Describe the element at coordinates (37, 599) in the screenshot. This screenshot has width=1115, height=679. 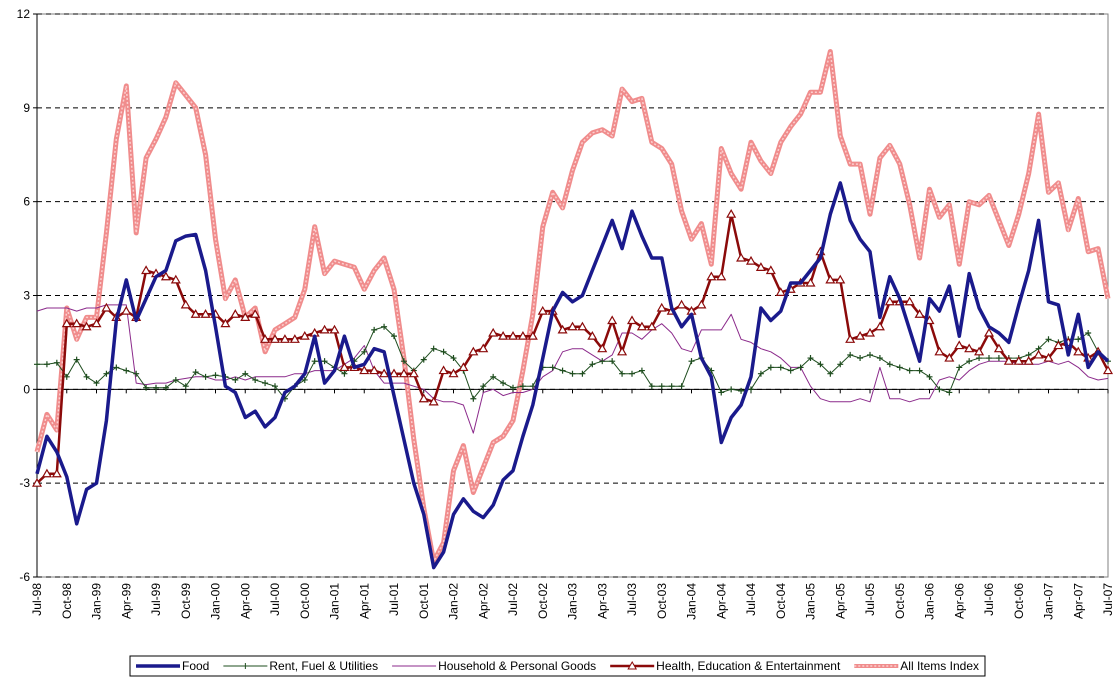
I see `x-tick-label: Jul-98` at that location.